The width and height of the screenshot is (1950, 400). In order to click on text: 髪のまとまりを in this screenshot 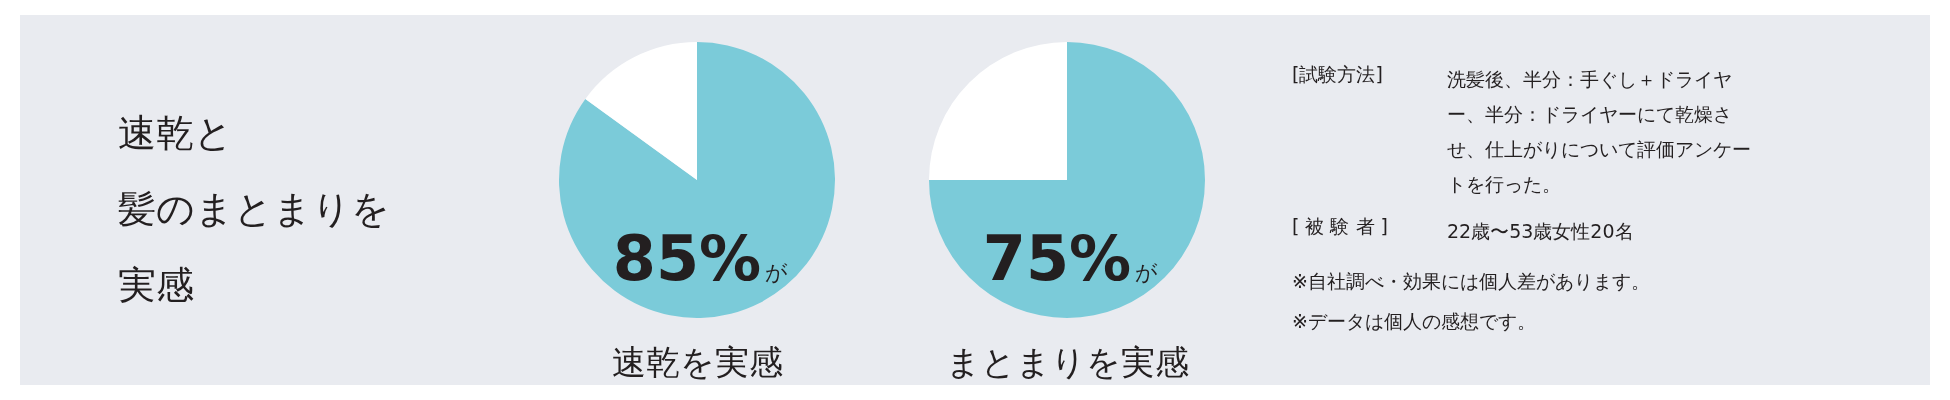, I will do `click(254, 209)`.